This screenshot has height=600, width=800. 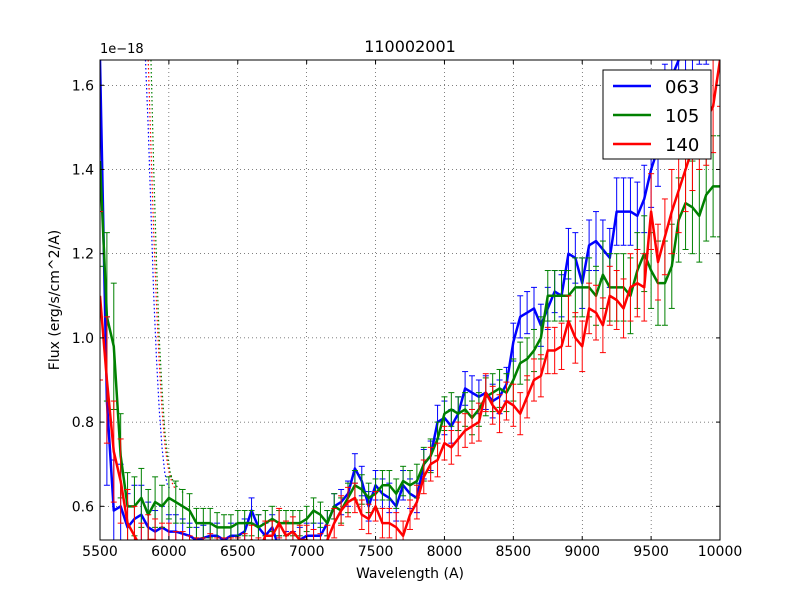 What do you see at coordinates (410, 574) in the screenshot?
I see `x-axis-label: Wavelength (A)` at bounding box center [410, 574].